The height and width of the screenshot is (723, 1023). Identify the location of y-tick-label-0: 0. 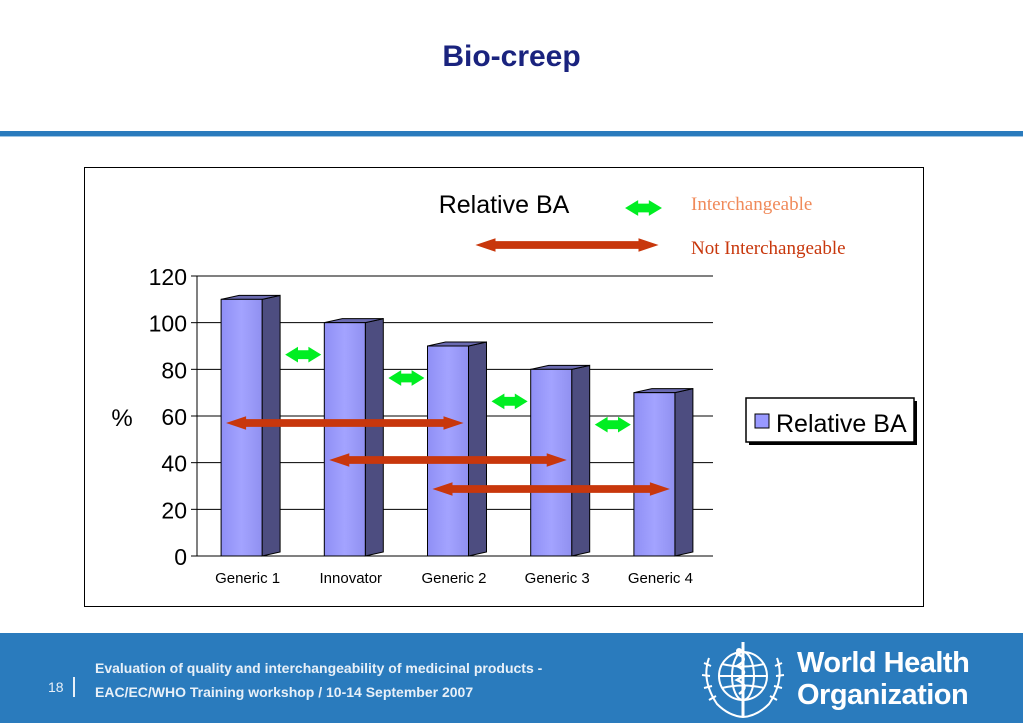
(180, 557).